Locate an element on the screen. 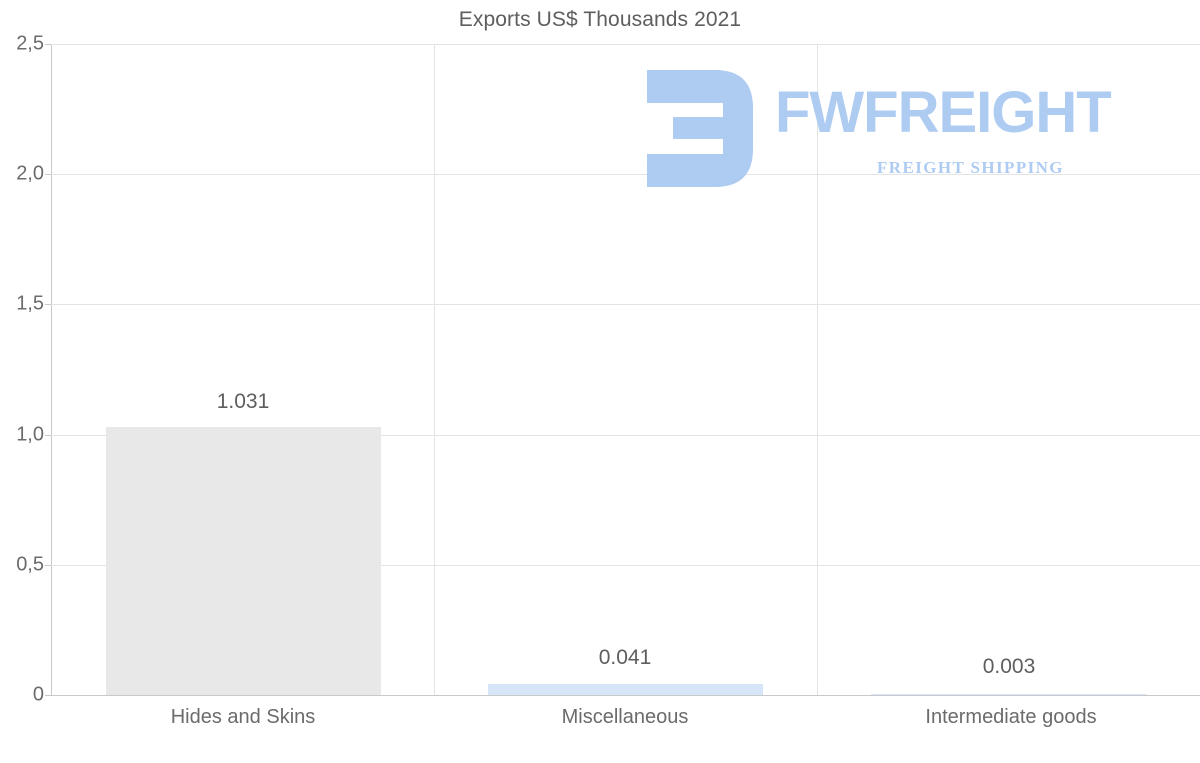 The image size is (1200, 763). y-tick-label-0: 0 is located at coordinates (38, 694).